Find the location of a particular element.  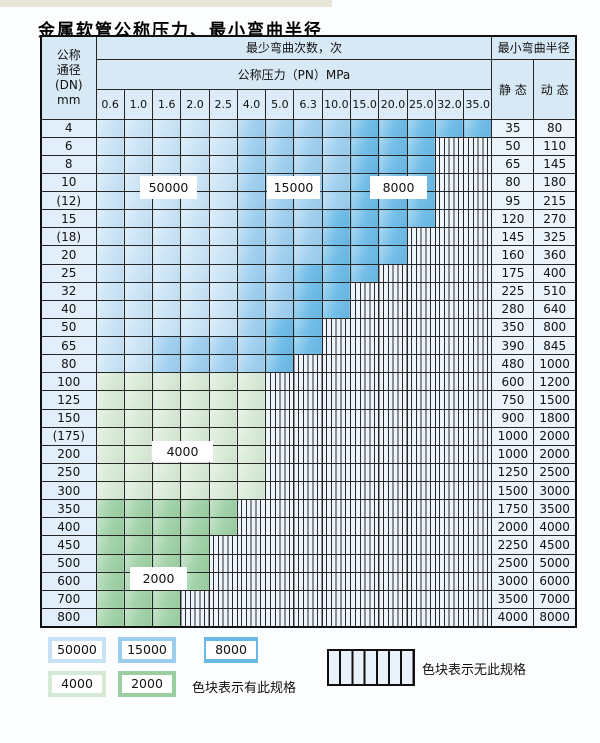

table-row: (18) 145 325 is located at coordinates (308, 237).